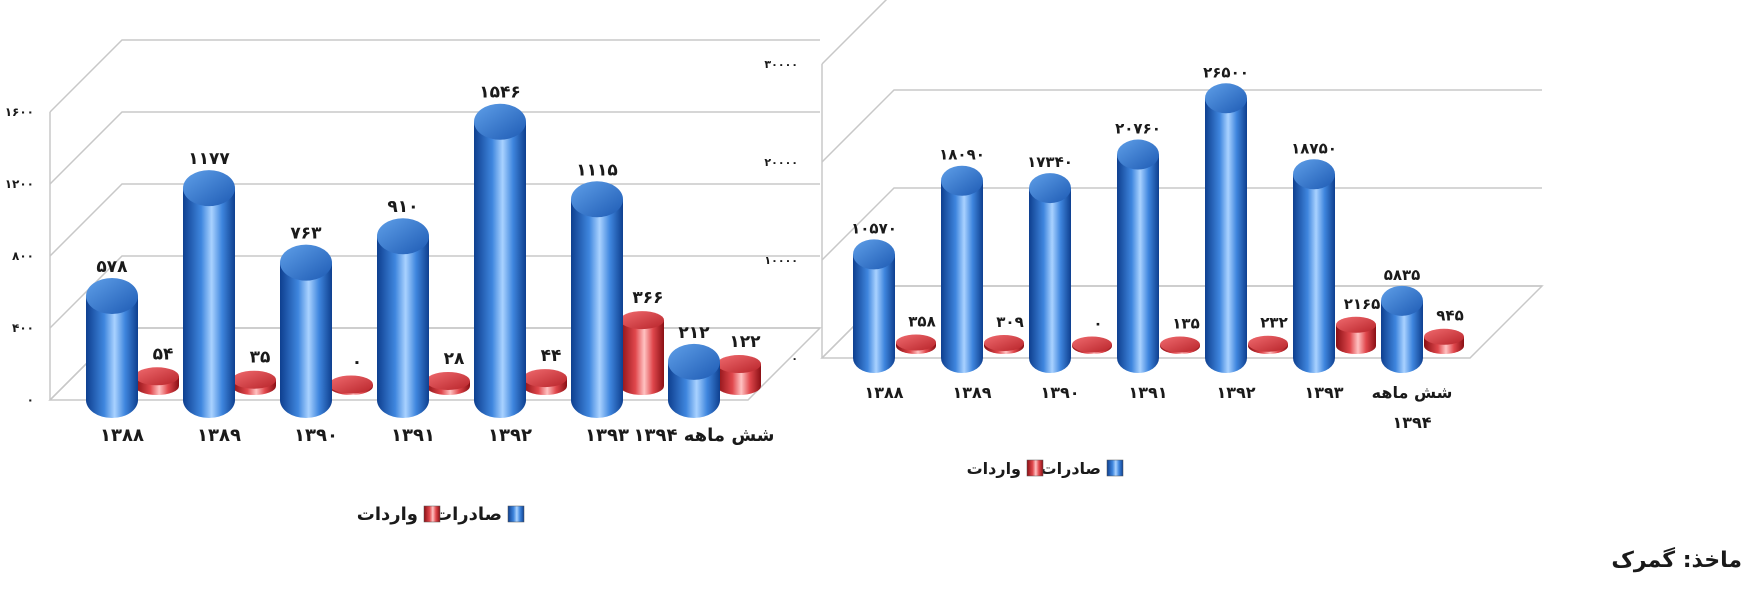  Describe the element at coordinates (1402, 275) in the screenshot. I see `data-label-export: ۵۸۳۵` at that location.